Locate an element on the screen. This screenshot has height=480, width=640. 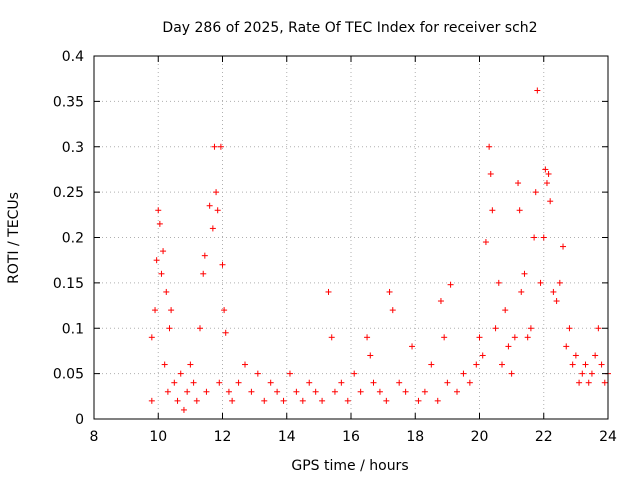
x-tick-label: 18 is located at coordinates (415, 437).